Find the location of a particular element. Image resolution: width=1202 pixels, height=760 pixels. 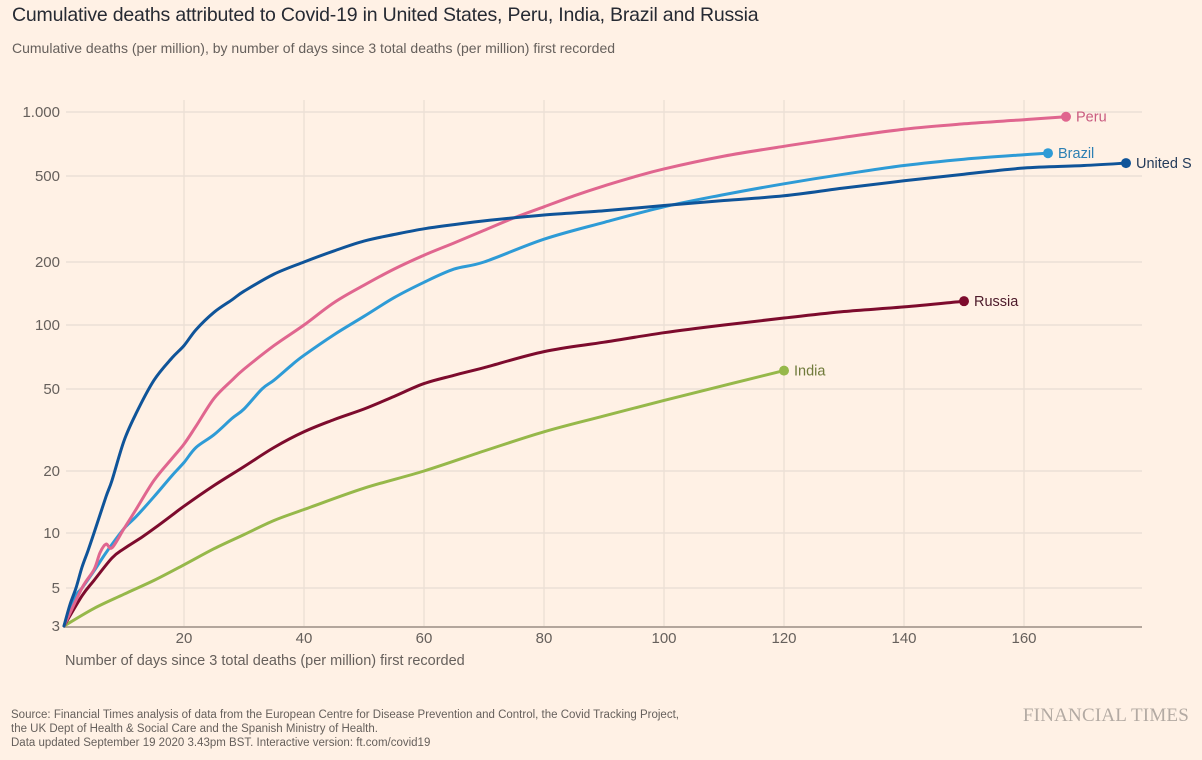

series-end-dot-brazil is located at coordinates (1048, 153).